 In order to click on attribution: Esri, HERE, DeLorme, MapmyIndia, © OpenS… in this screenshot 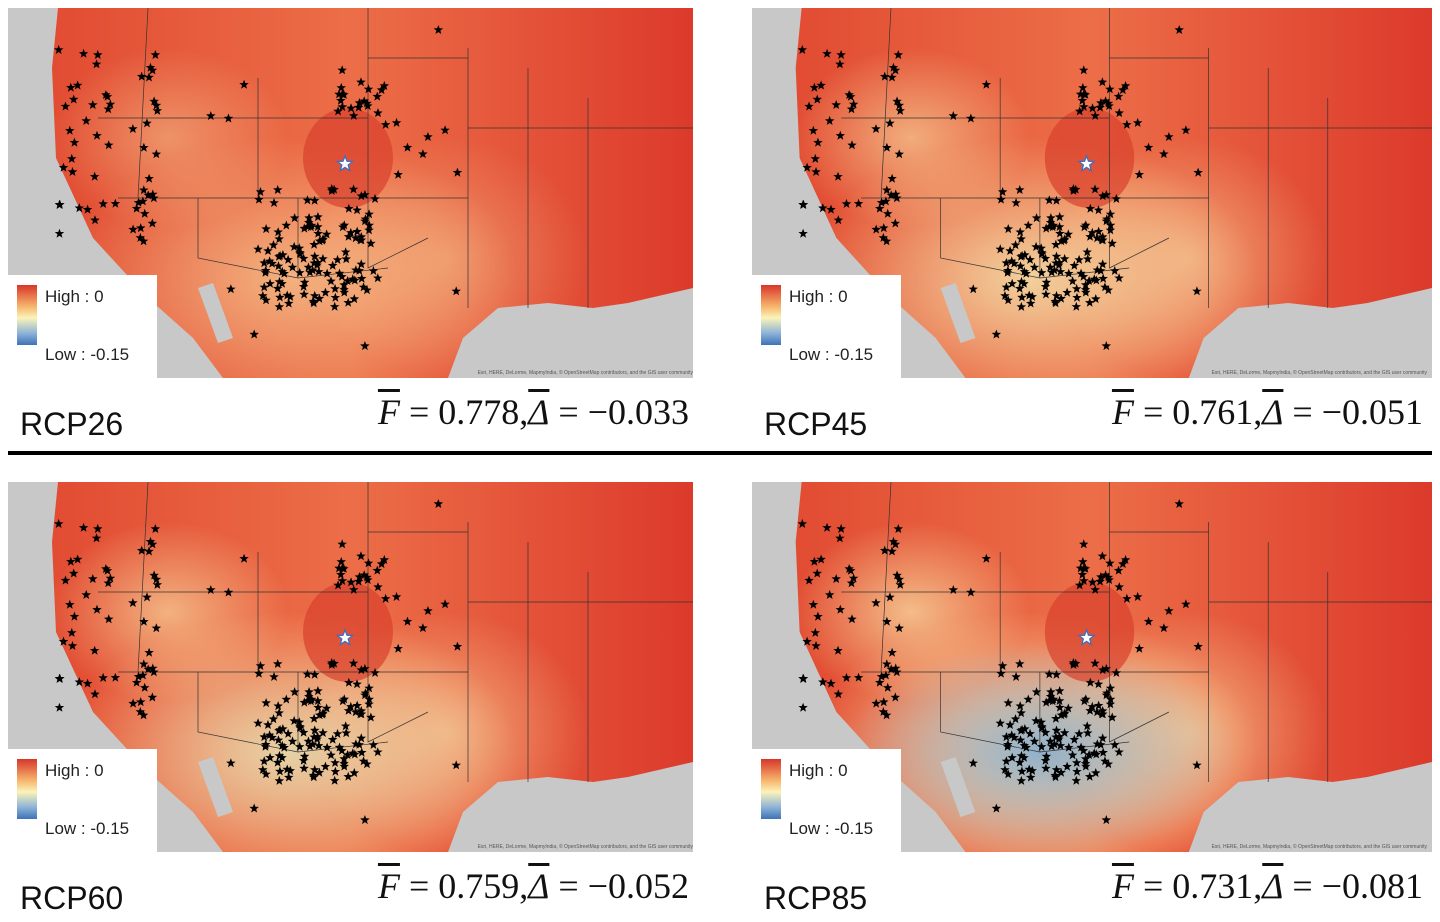, I will do `click(585, 847)`.